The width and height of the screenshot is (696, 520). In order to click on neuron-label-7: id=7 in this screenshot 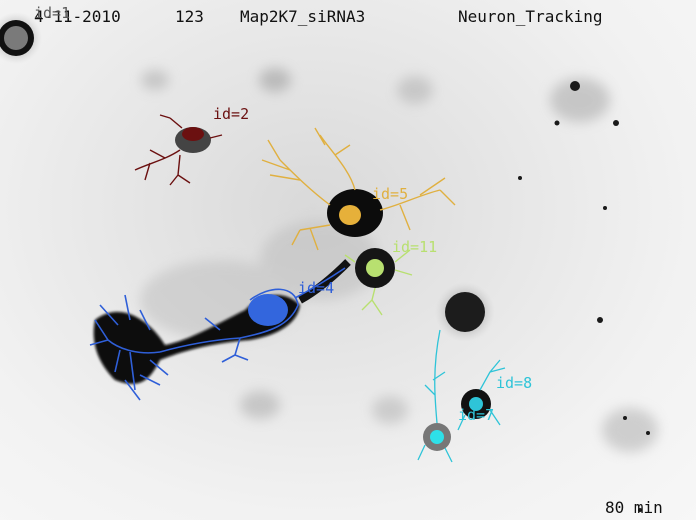, I will do `click(476, 415)`.